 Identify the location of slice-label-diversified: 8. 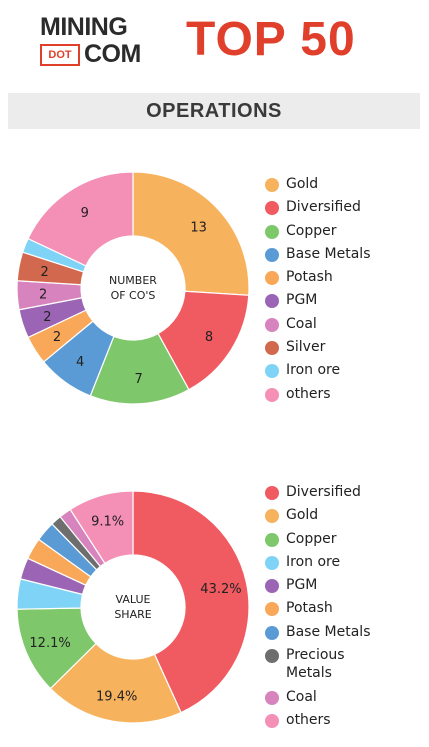
(209, 337).